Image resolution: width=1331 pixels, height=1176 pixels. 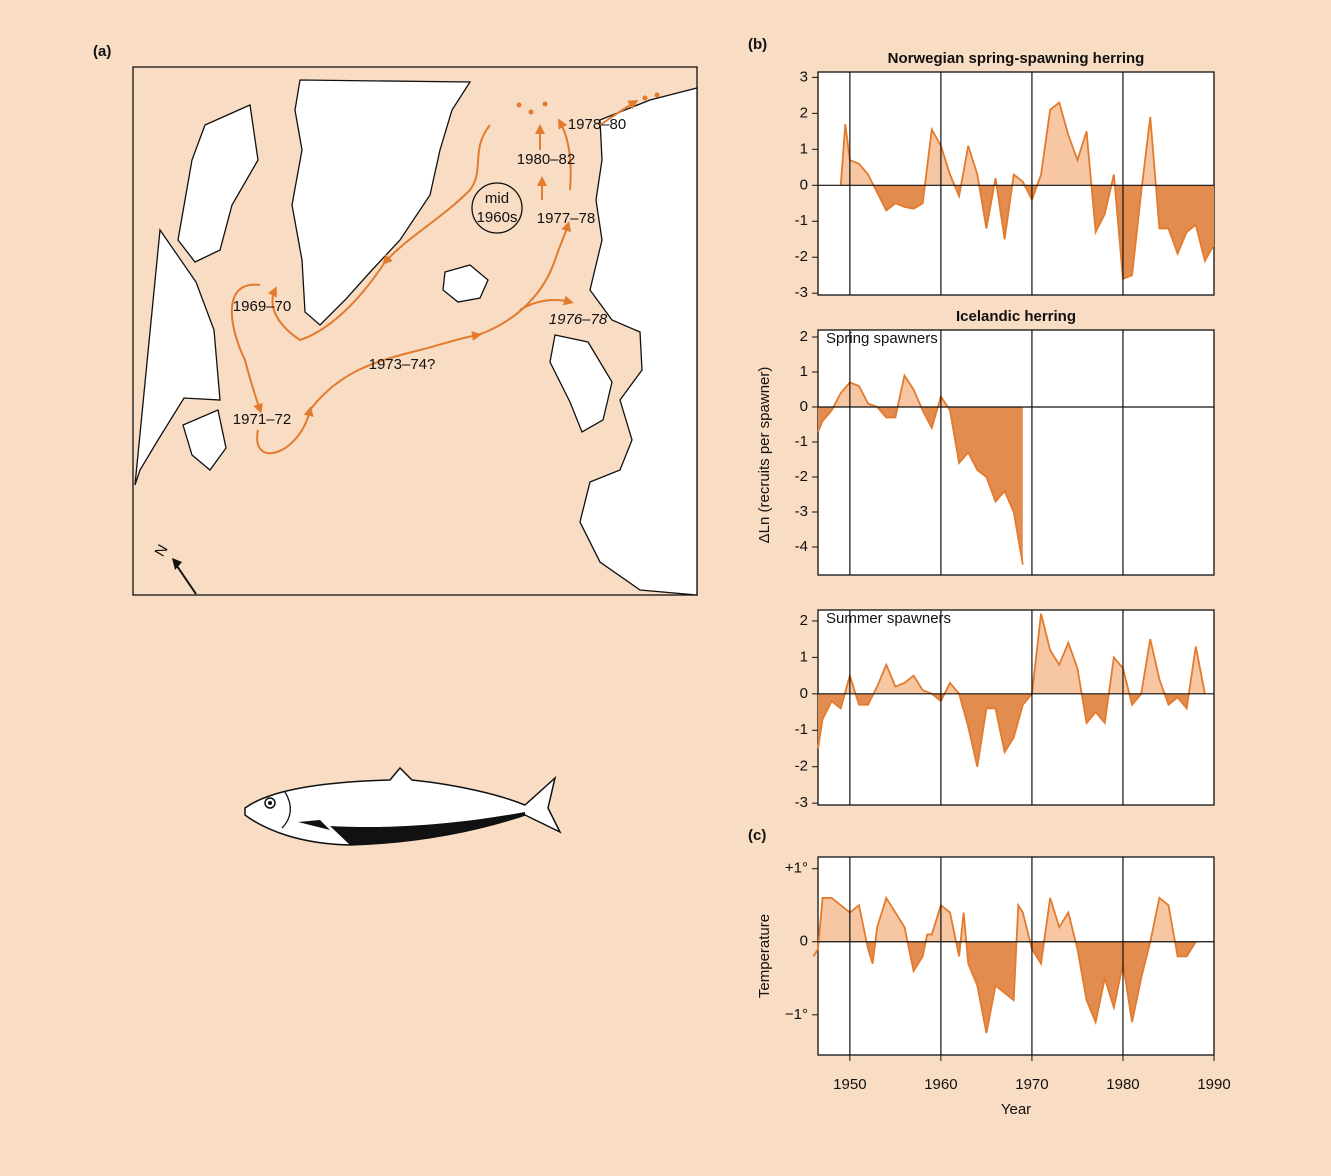 I want to click on map-label: 1969–70, so click(x=262, y=306).